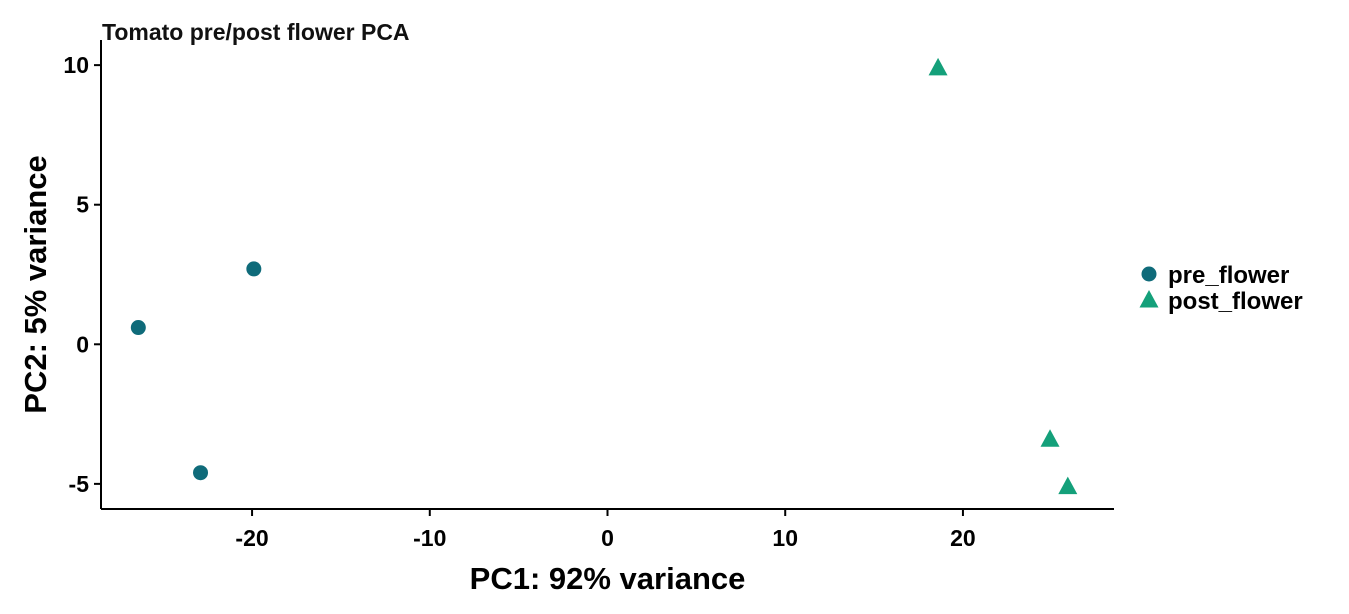 The image size is (1349, 614). I want to click on x-axis-title: PC1: 92% variance, so click(608, 578).